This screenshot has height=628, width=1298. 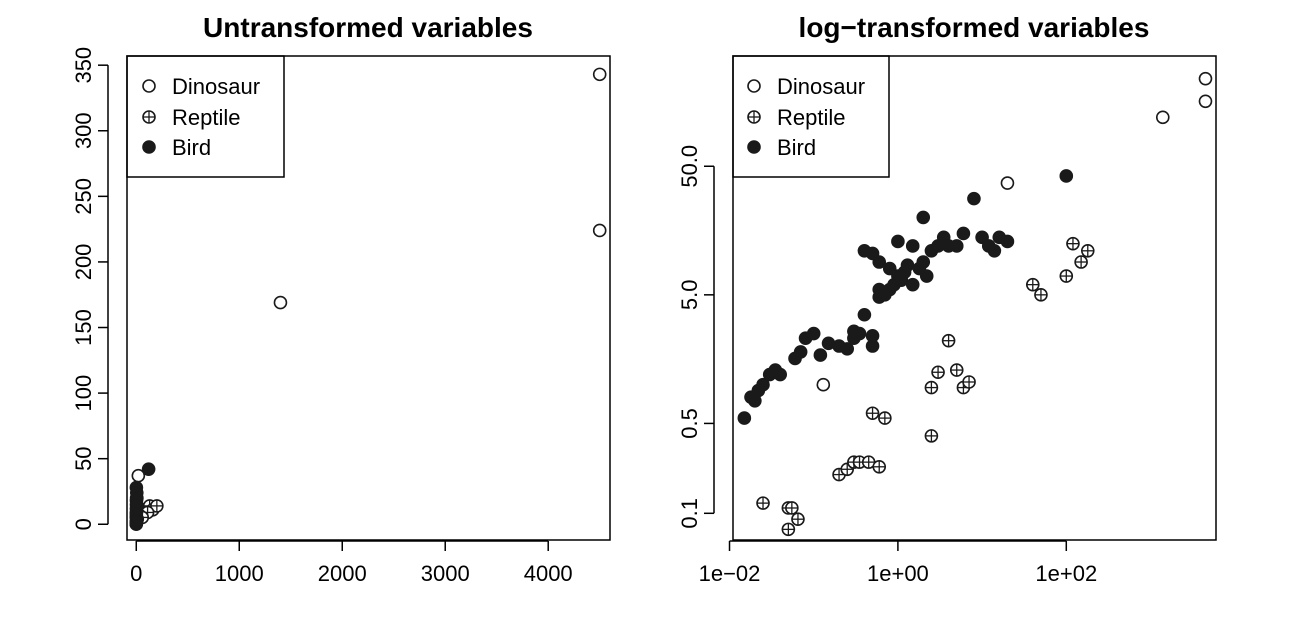 What do you see at coordinates (368, 27) in the screenshot?
I see `chart-title: Untransformed variables` at bounding box center [368, 27].